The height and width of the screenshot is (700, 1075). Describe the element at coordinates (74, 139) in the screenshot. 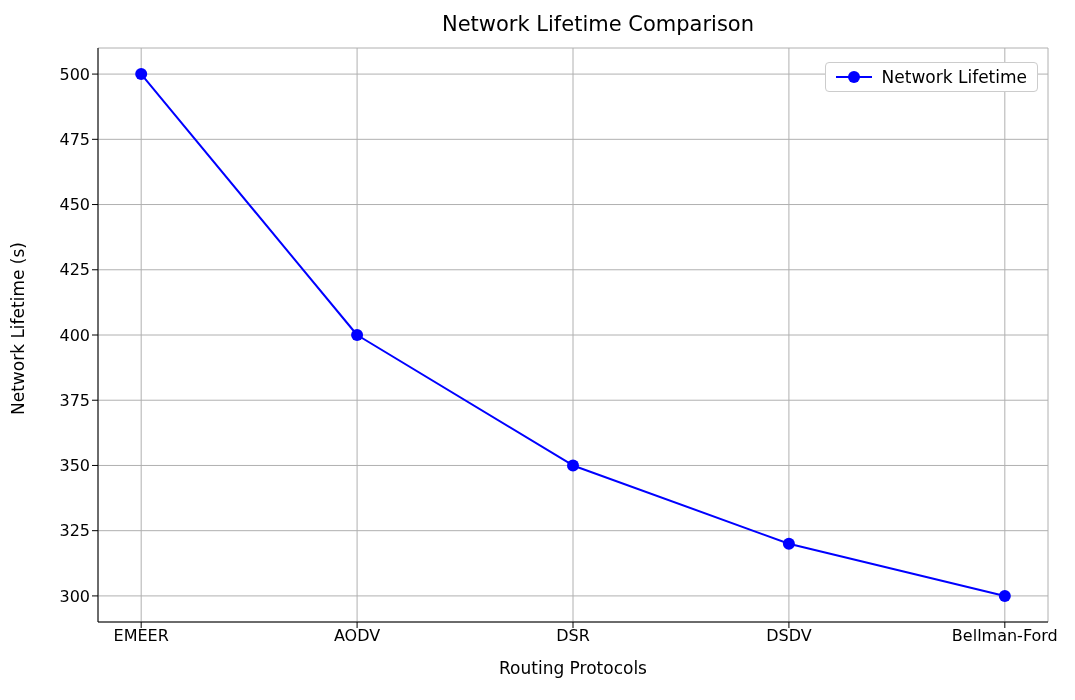

I see `y-tick-label: 475` at that location.